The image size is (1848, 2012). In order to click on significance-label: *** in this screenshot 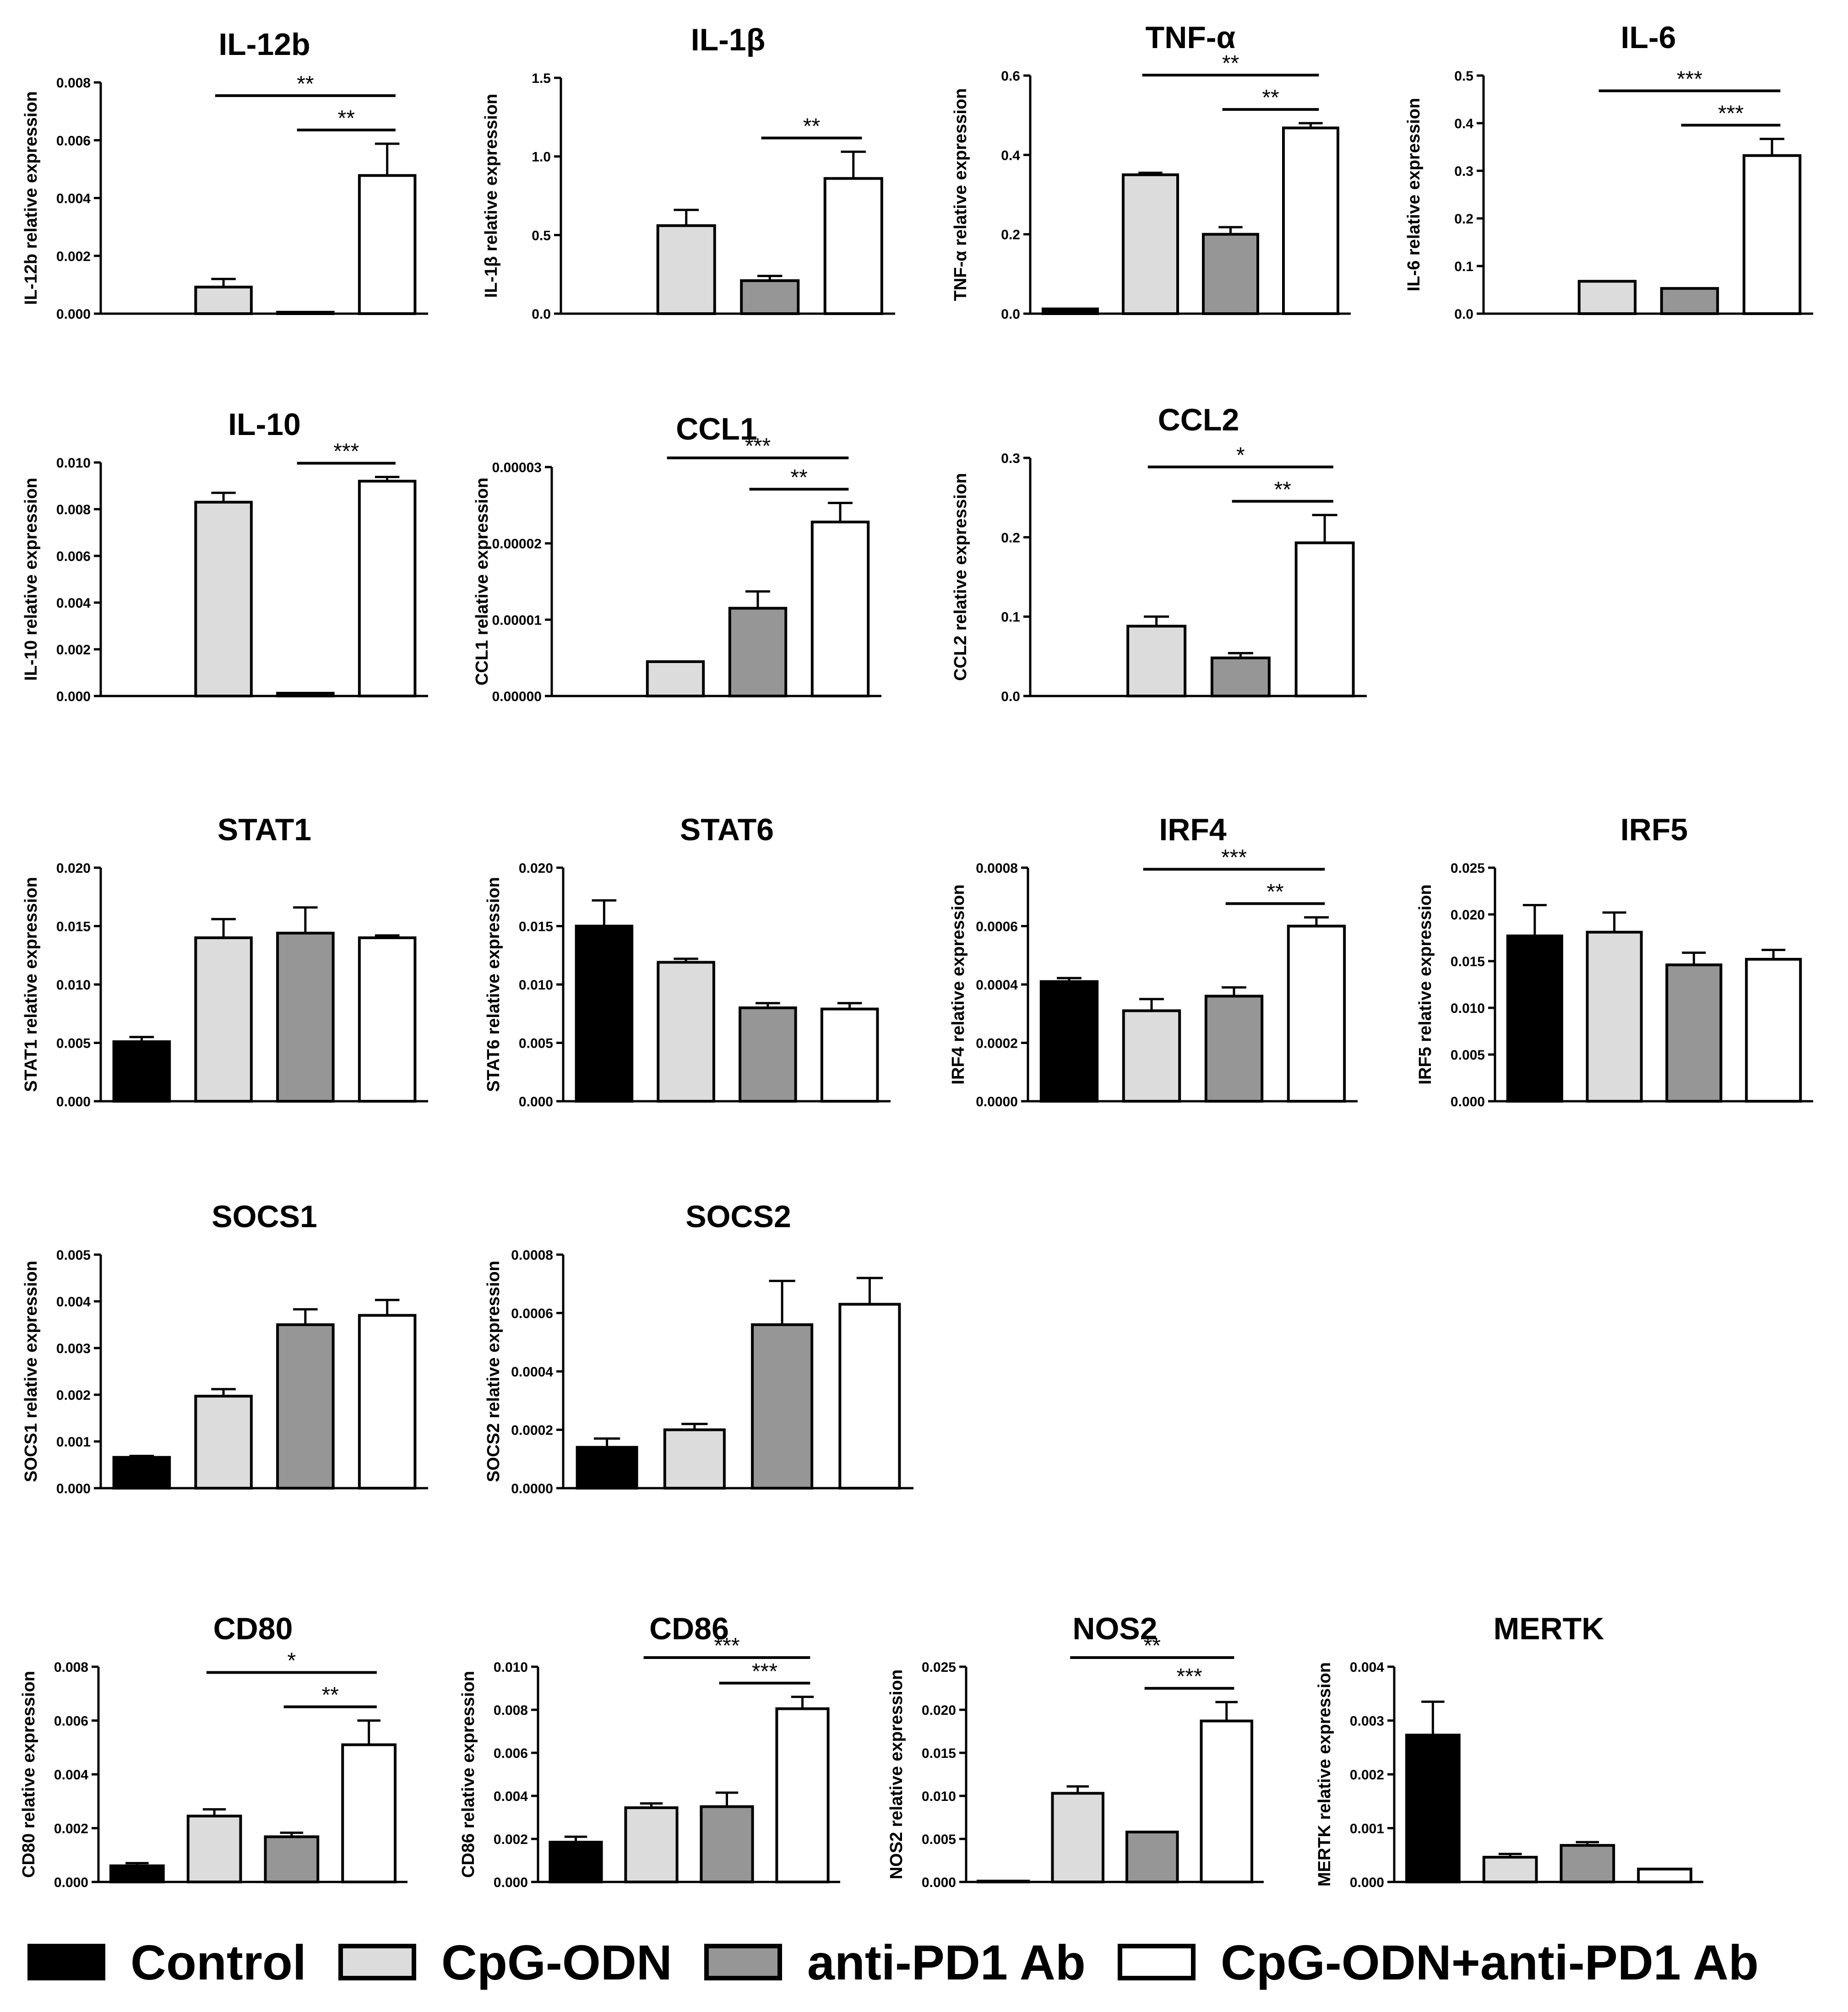, I will do `click(1689, 79)`.